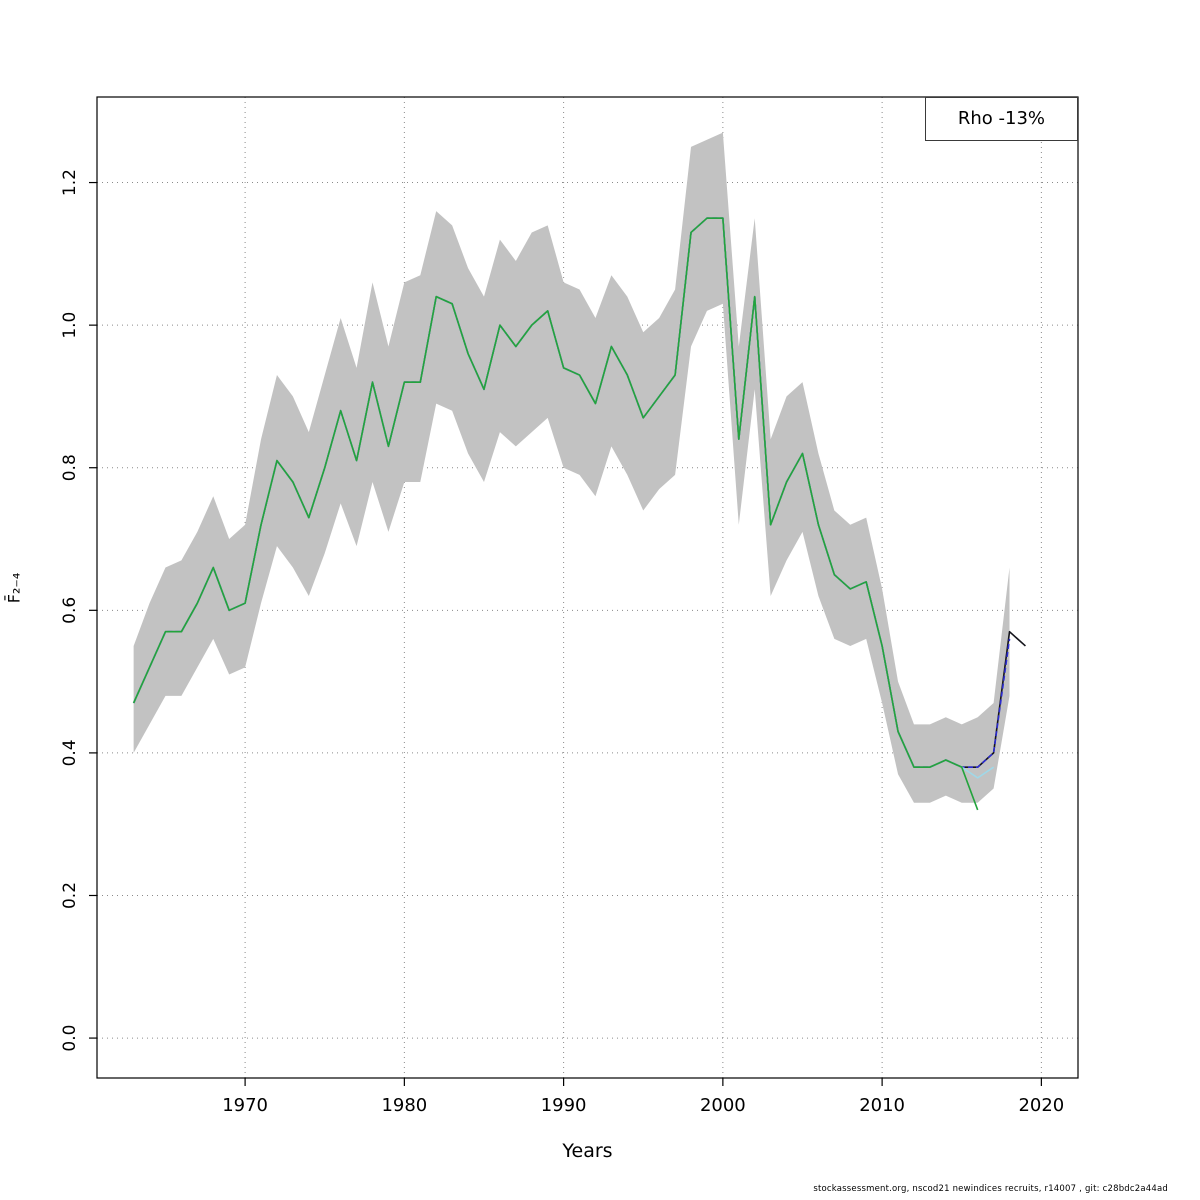 This screenshot has height=1200, width=1200. Describe the element at coordinates (70, 1038) in the screenshot. I see `y-tick-label: 0.0` at that location.